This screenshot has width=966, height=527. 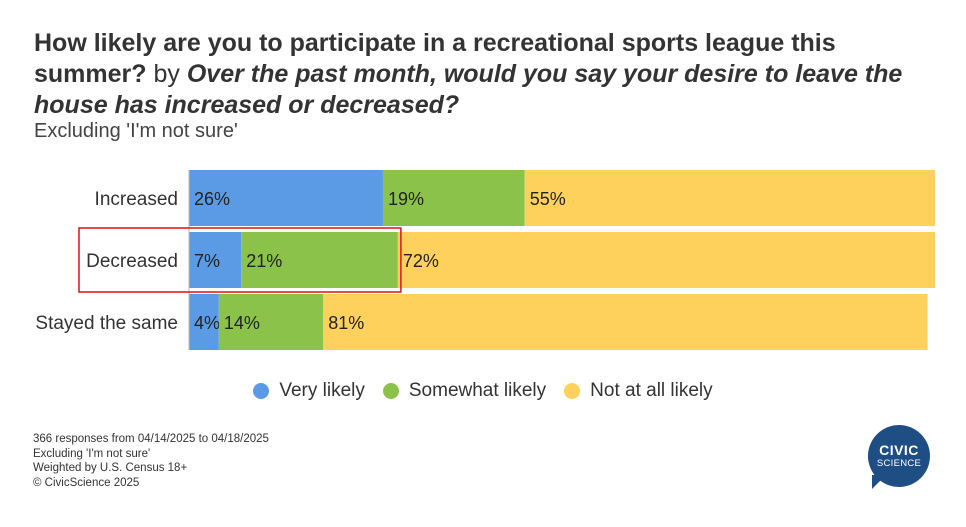 What do you see at coordinates (110, 468) in the screenshot?
I see `footnote-weighting: Weighted by U.S. Census 18+` at bounding box center [110, 468].